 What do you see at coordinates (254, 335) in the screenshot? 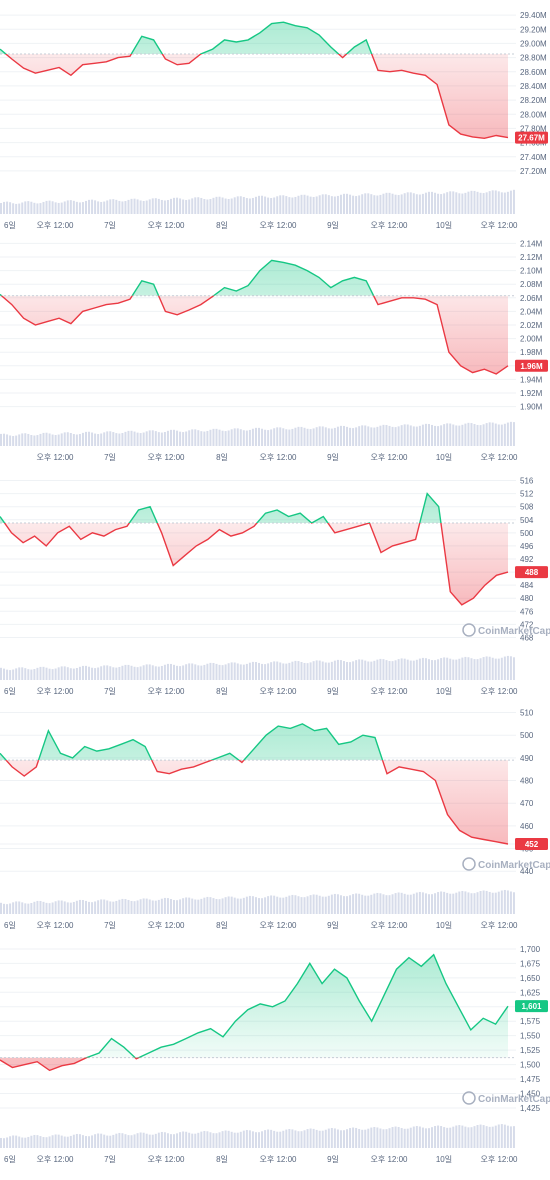
I see `price-line-down` at bounding box center [254, 335].